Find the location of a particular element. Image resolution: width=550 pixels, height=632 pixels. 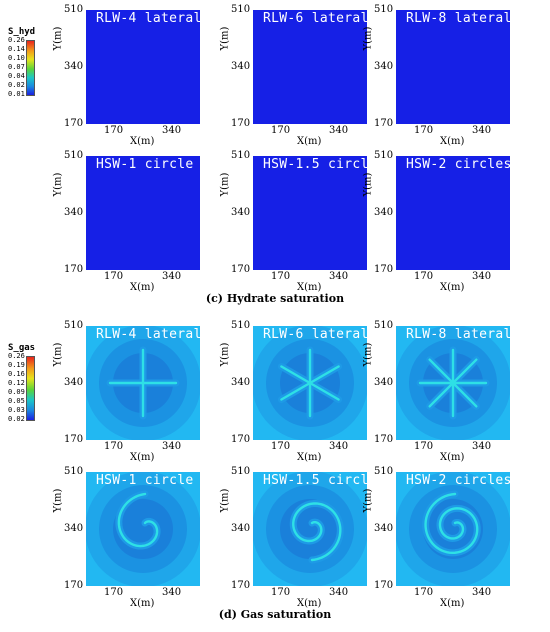

colorbar-gradient is located at coordinates (30, 68).